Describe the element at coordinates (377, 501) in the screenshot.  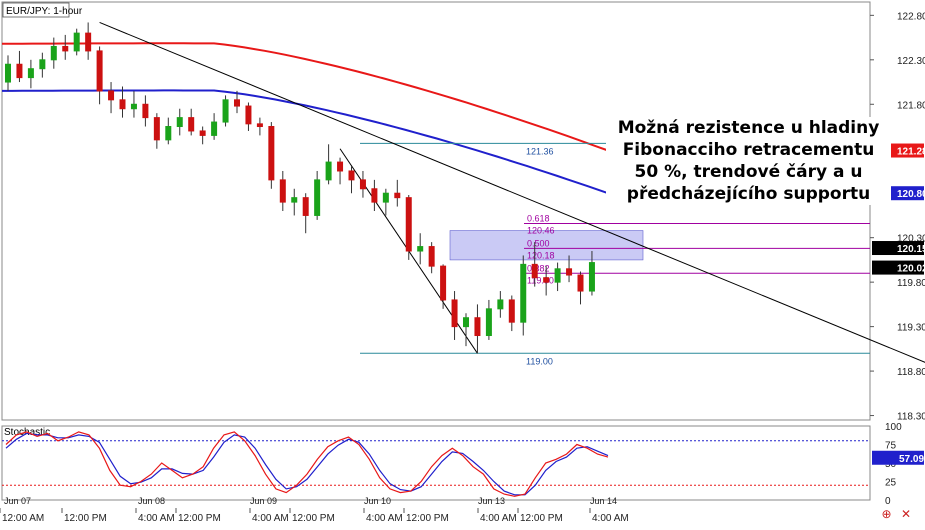
I see `x-day-label: Jun 10` at that location.